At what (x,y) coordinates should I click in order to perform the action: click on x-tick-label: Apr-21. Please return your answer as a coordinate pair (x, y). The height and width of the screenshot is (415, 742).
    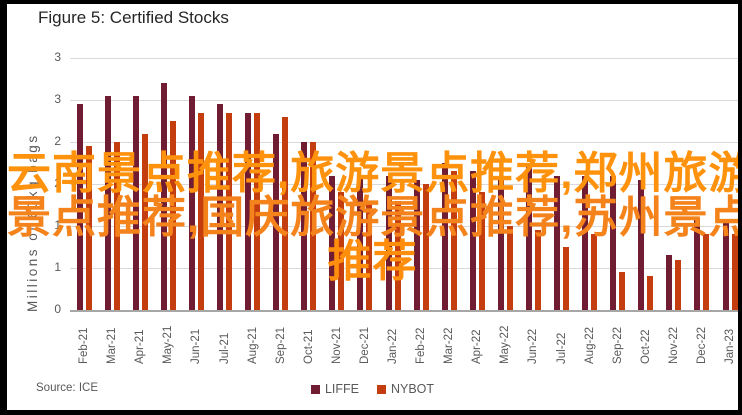
    Looking at the image, I should click on (140, 346).